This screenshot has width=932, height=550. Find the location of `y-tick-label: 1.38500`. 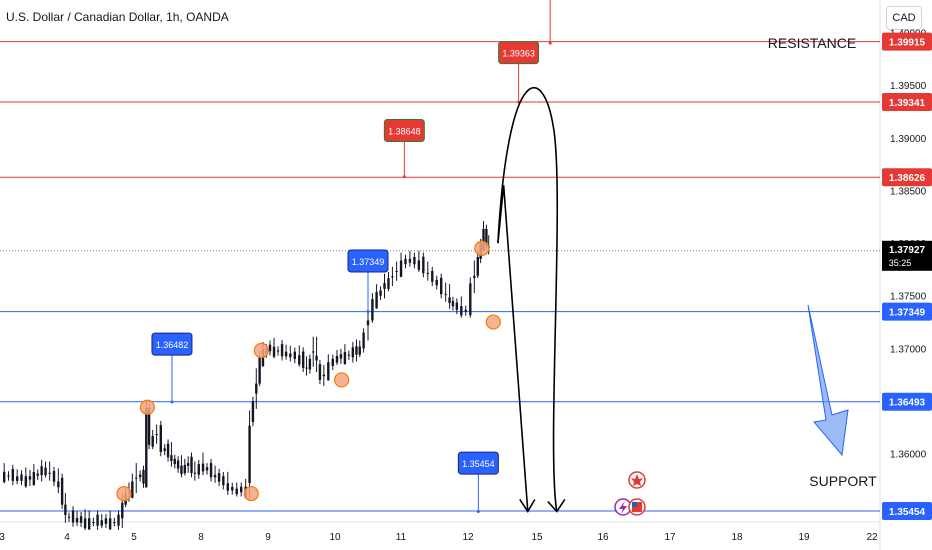

y-tick-label: 1.38500 is located at coordinates (908, 191).